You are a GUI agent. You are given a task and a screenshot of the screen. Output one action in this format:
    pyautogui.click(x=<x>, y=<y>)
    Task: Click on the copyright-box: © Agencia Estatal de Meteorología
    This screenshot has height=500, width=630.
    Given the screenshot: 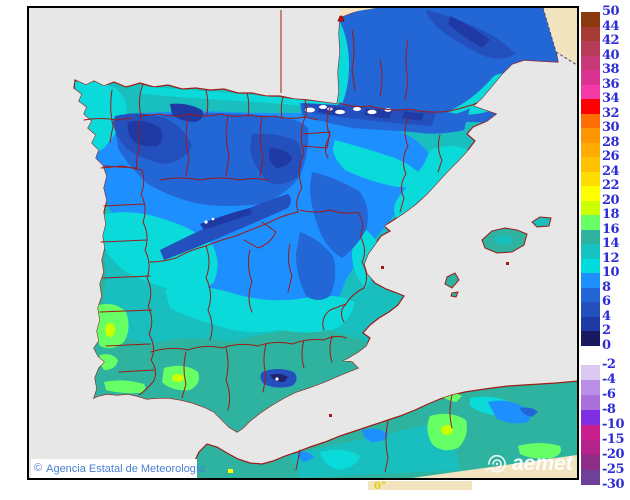 What is the action you would take?
    pyautogui.click(x=118, y=468)
    